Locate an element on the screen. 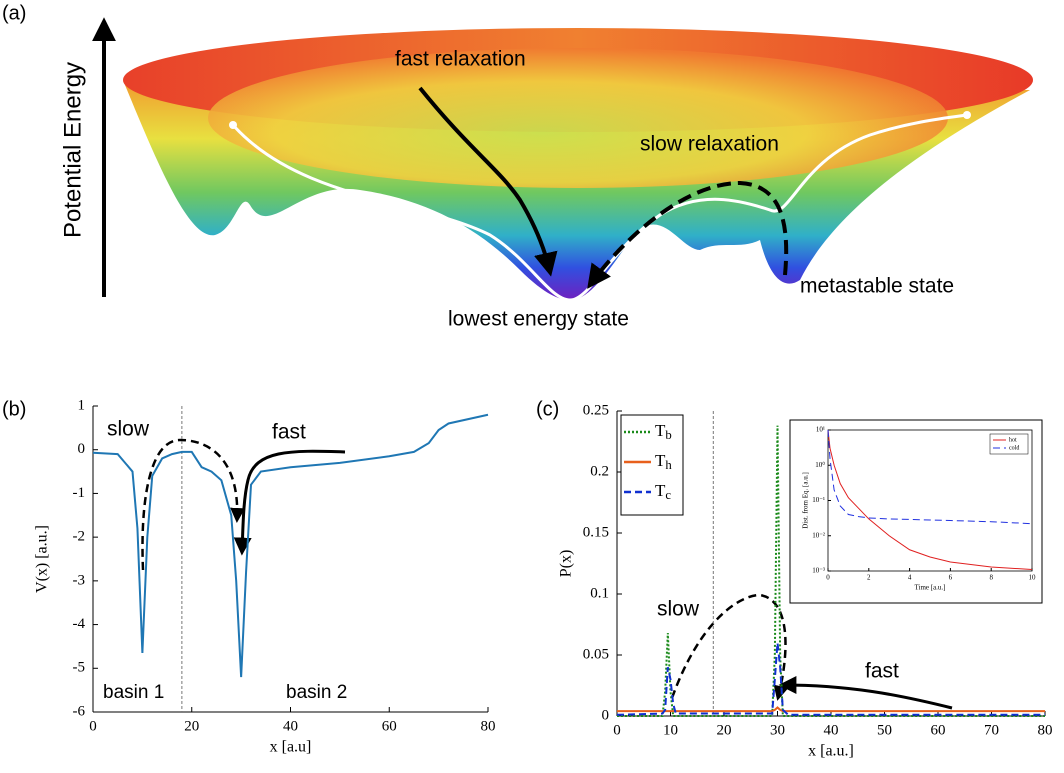 The image size is (1064, 773). x-axis-label: x [a.u] is located at coordinates (291, 747).